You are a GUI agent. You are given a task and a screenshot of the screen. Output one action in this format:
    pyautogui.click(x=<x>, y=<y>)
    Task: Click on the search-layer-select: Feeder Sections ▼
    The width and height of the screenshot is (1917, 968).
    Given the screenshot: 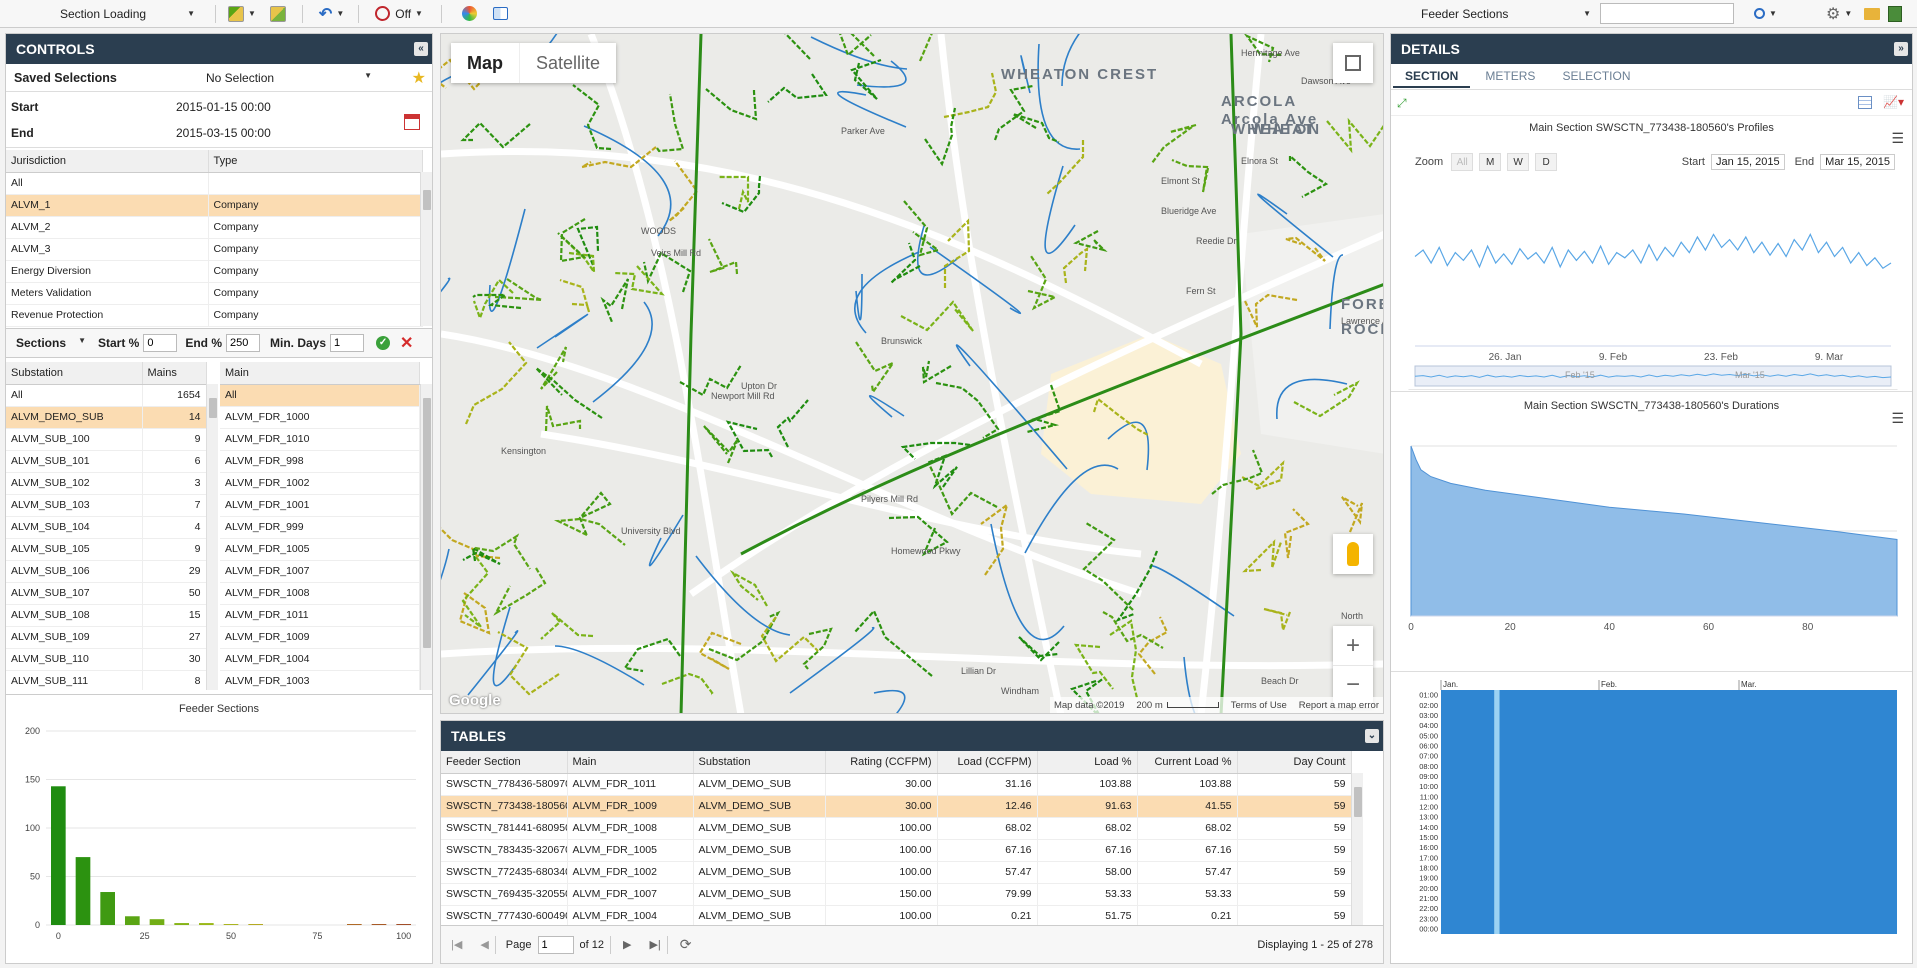 What is the action you would take?
    pyautogui.click(x=1506, y=14)
    